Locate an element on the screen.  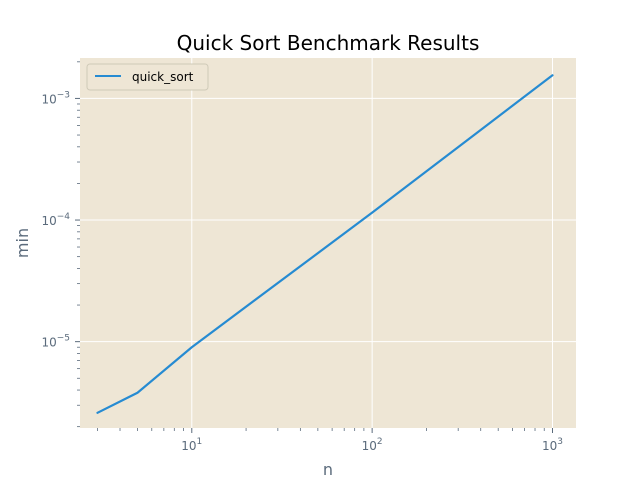
chart-title: Quick Sort Benchmark Results is located at coordinates (328, 43).